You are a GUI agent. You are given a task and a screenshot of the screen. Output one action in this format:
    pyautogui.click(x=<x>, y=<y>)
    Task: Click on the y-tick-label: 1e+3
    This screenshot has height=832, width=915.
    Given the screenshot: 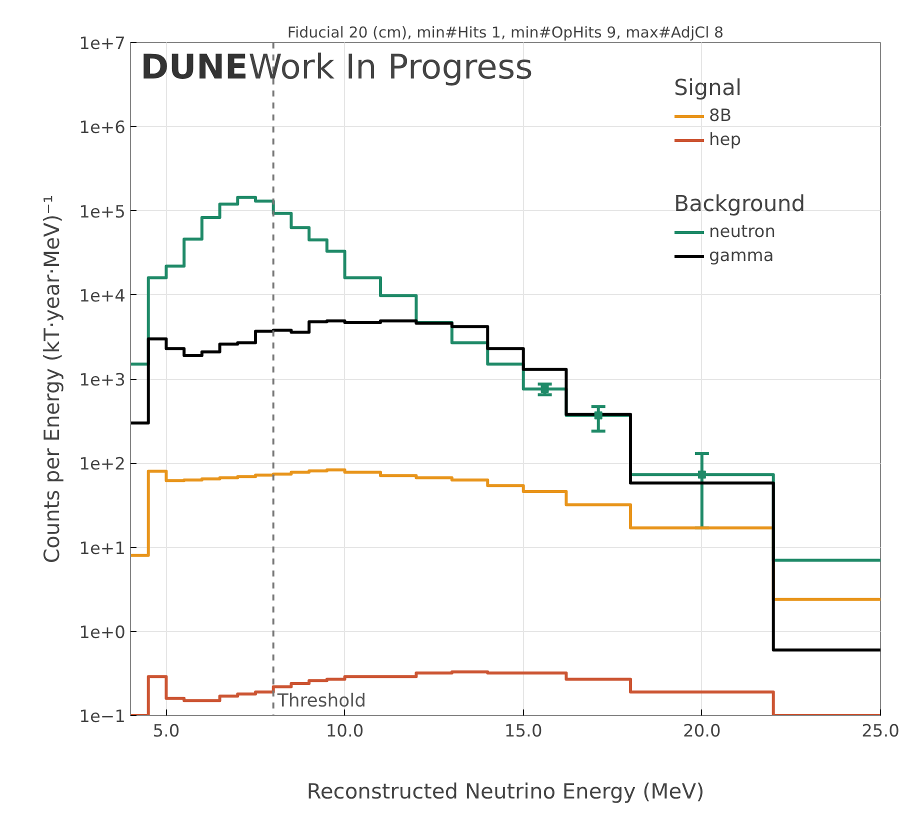 What is the action you would take?
    pyautogui.click(x=102, y=380)
    